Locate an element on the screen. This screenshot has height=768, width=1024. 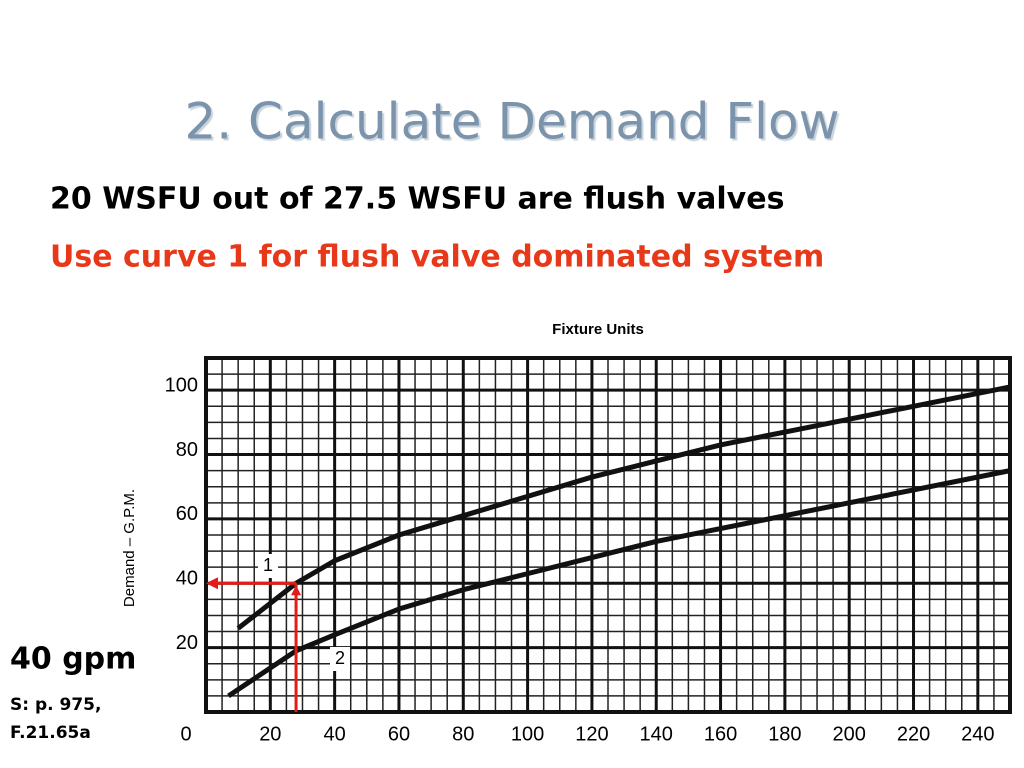
x-tick-label: 40 is located at coordinates (335, 734).